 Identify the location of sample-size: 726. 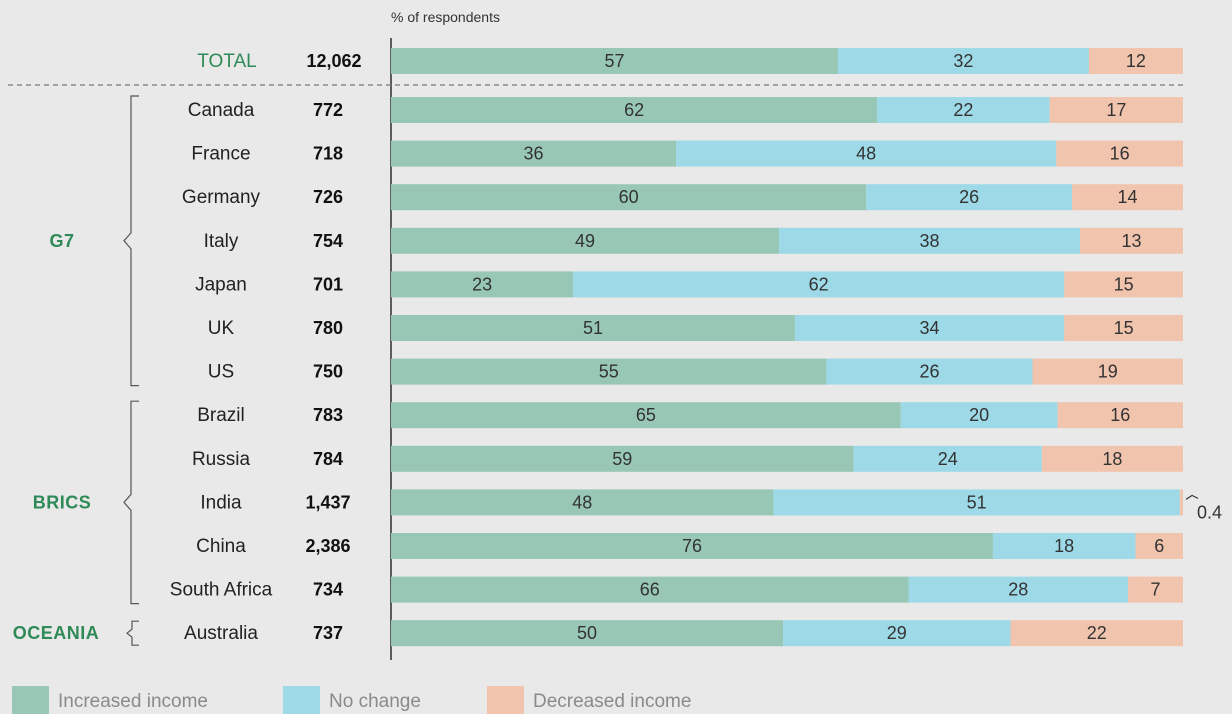
(328, 197).